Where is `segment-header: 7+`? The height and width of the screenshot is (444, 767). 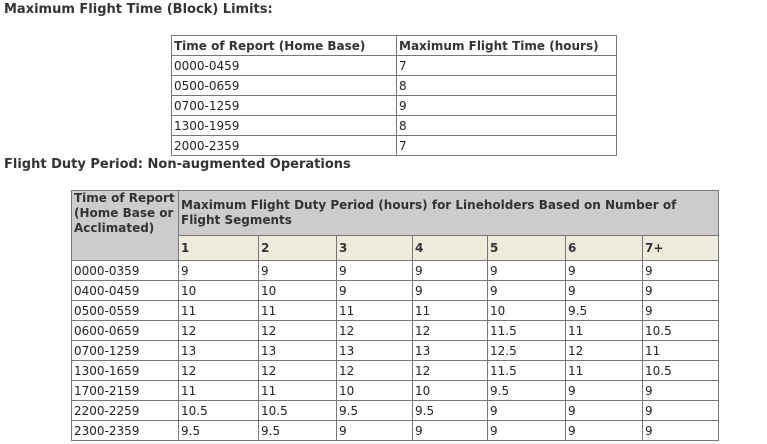
segment-header: 7+ is located at coordinates (680, 248).